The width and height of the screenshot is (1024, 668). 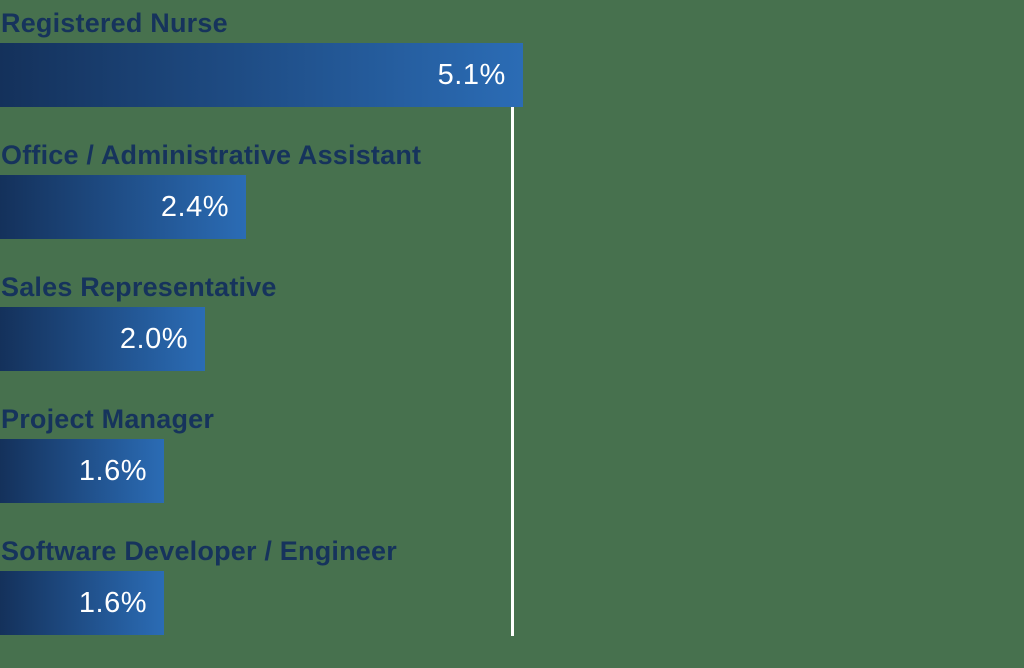 What do you see at coordinates (108, 419) in the screenshot?
I see `category-label: Project Manager` at bounding box center [108, 419].